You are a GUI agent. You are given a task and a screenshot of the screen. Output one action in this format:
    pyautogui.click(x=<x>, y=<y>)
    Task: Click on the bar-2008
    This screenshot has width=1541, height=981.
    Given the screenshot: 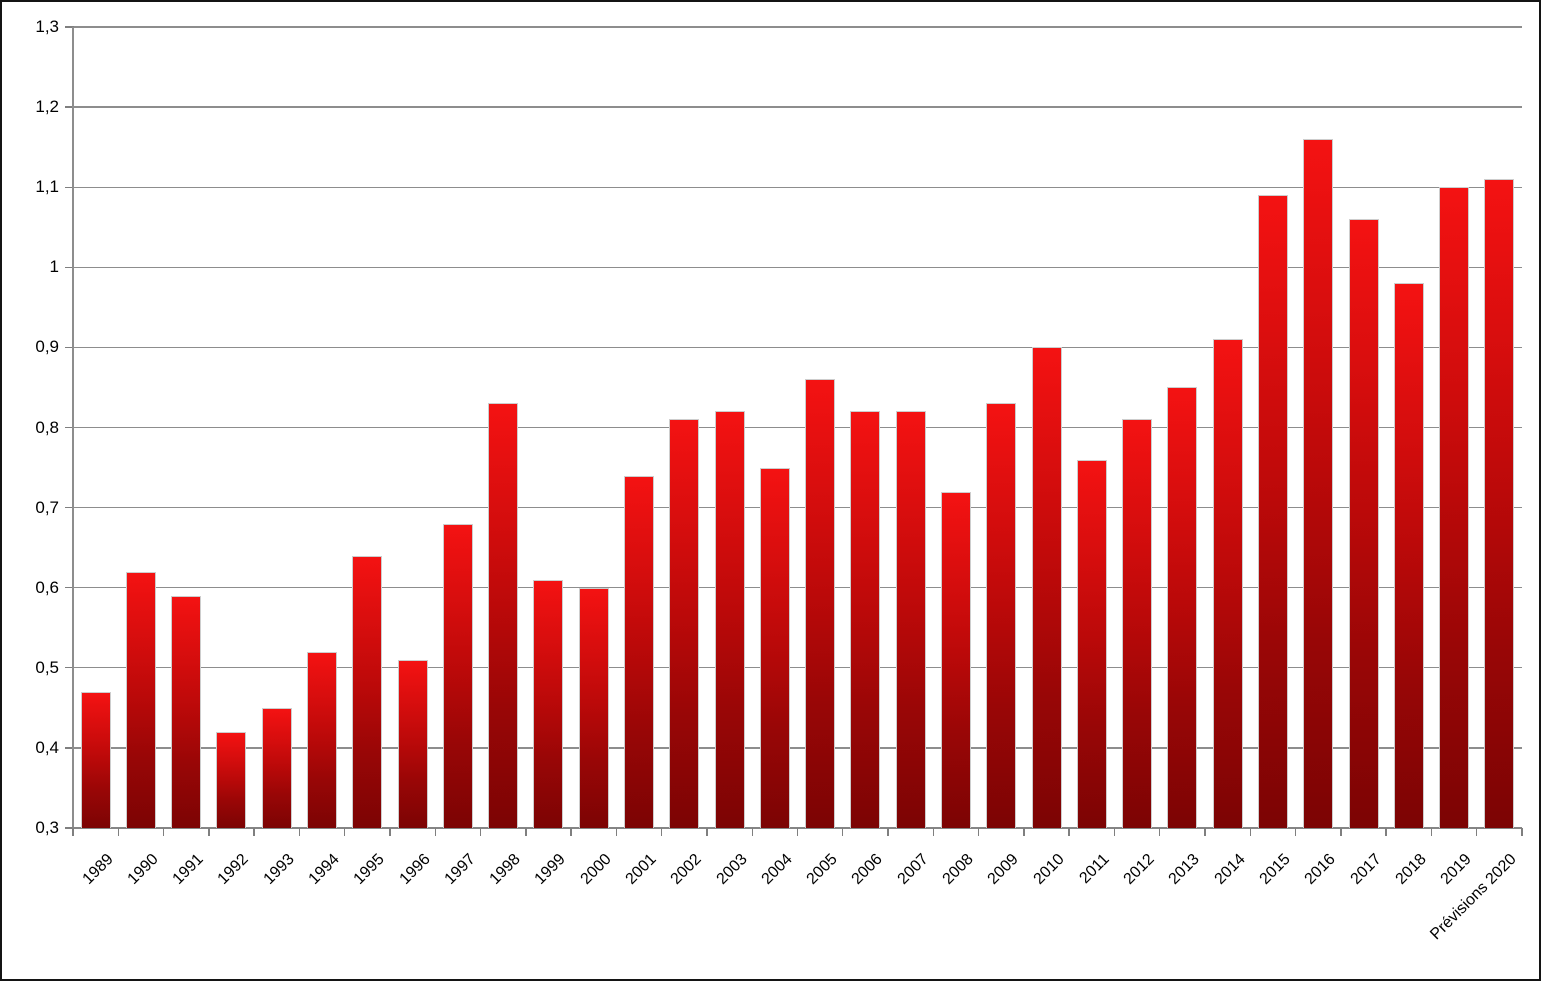 What is the action you would take?
    pyautogui.click(x=955, y=659)
    